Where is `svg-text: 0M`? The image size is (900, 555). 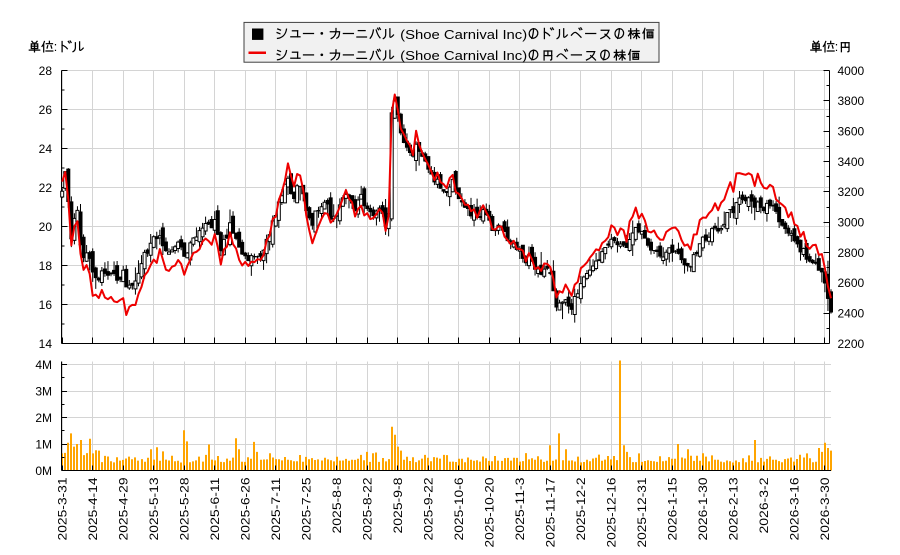 svg-text: 0M is located at coordinates (43, 471).